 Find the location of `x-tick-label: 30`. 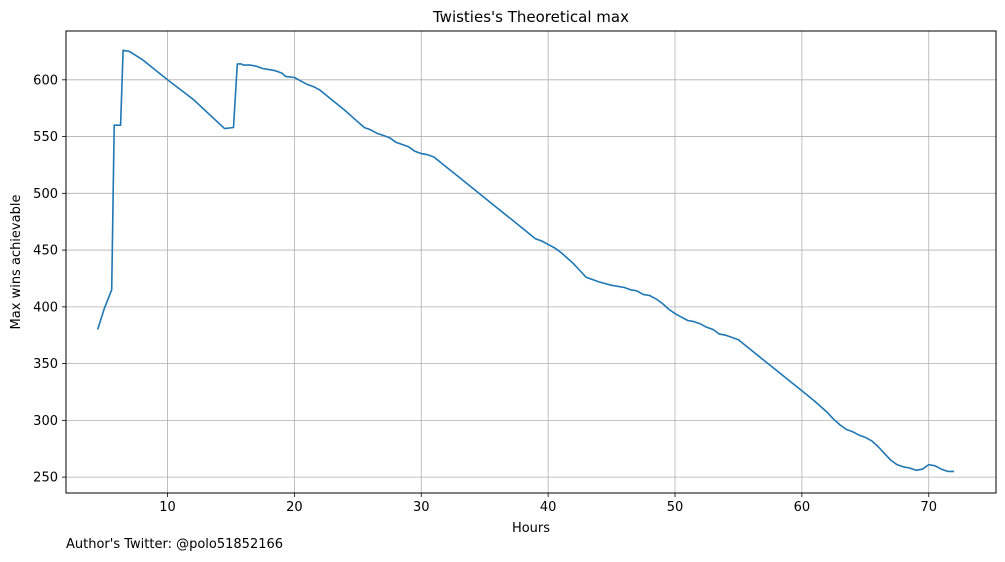

x-tick-label: 30 is located at coordinates (421, 507).